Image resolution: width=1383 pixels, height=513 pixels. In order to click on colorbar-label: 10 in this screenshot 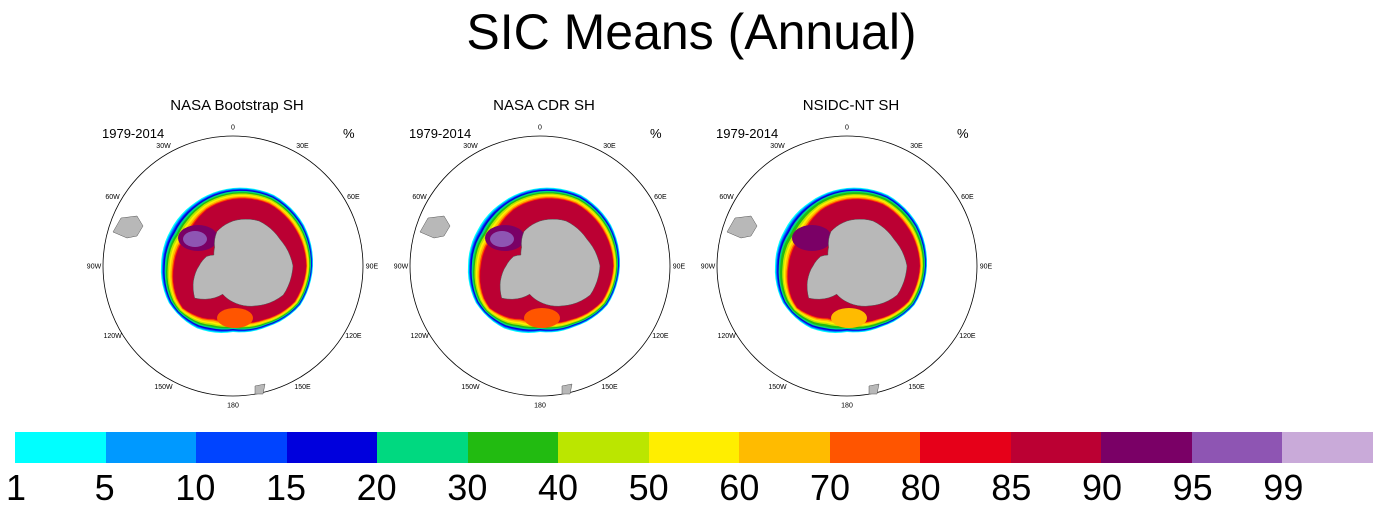, I will do `click(195, 487)`.